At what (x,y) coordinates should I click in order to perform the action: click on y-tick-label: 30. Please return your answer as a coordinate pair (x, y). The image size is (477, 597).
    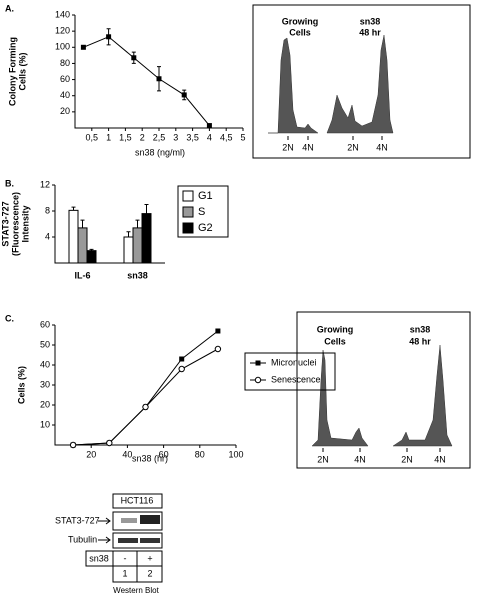
    Looking at the image, I should click on (45, 384).